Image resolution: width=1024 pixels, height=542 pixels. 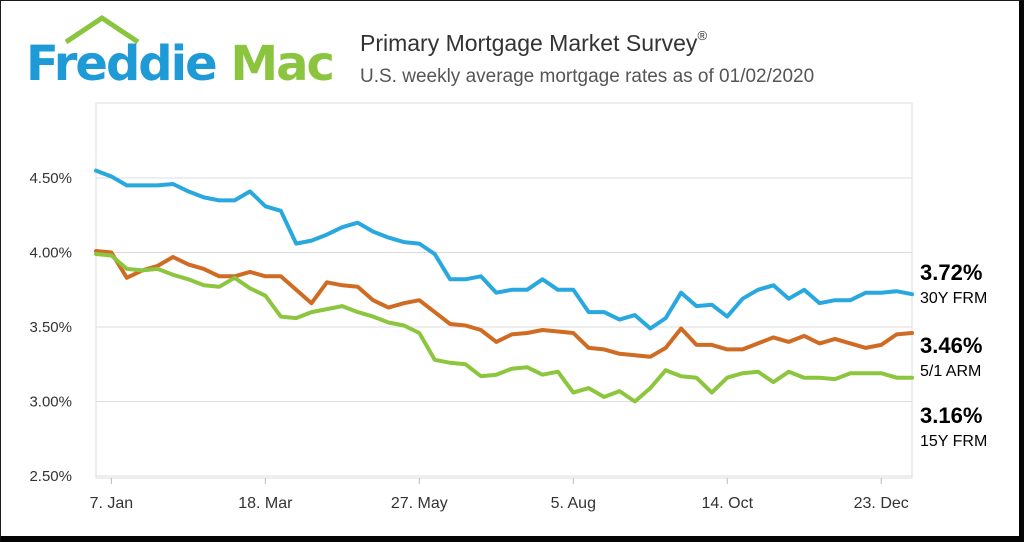 What do you see at coordinates (951, 345) in the screenshot?
I see `end-value-arm51: 3.46%` at bounding box center [951, 345].